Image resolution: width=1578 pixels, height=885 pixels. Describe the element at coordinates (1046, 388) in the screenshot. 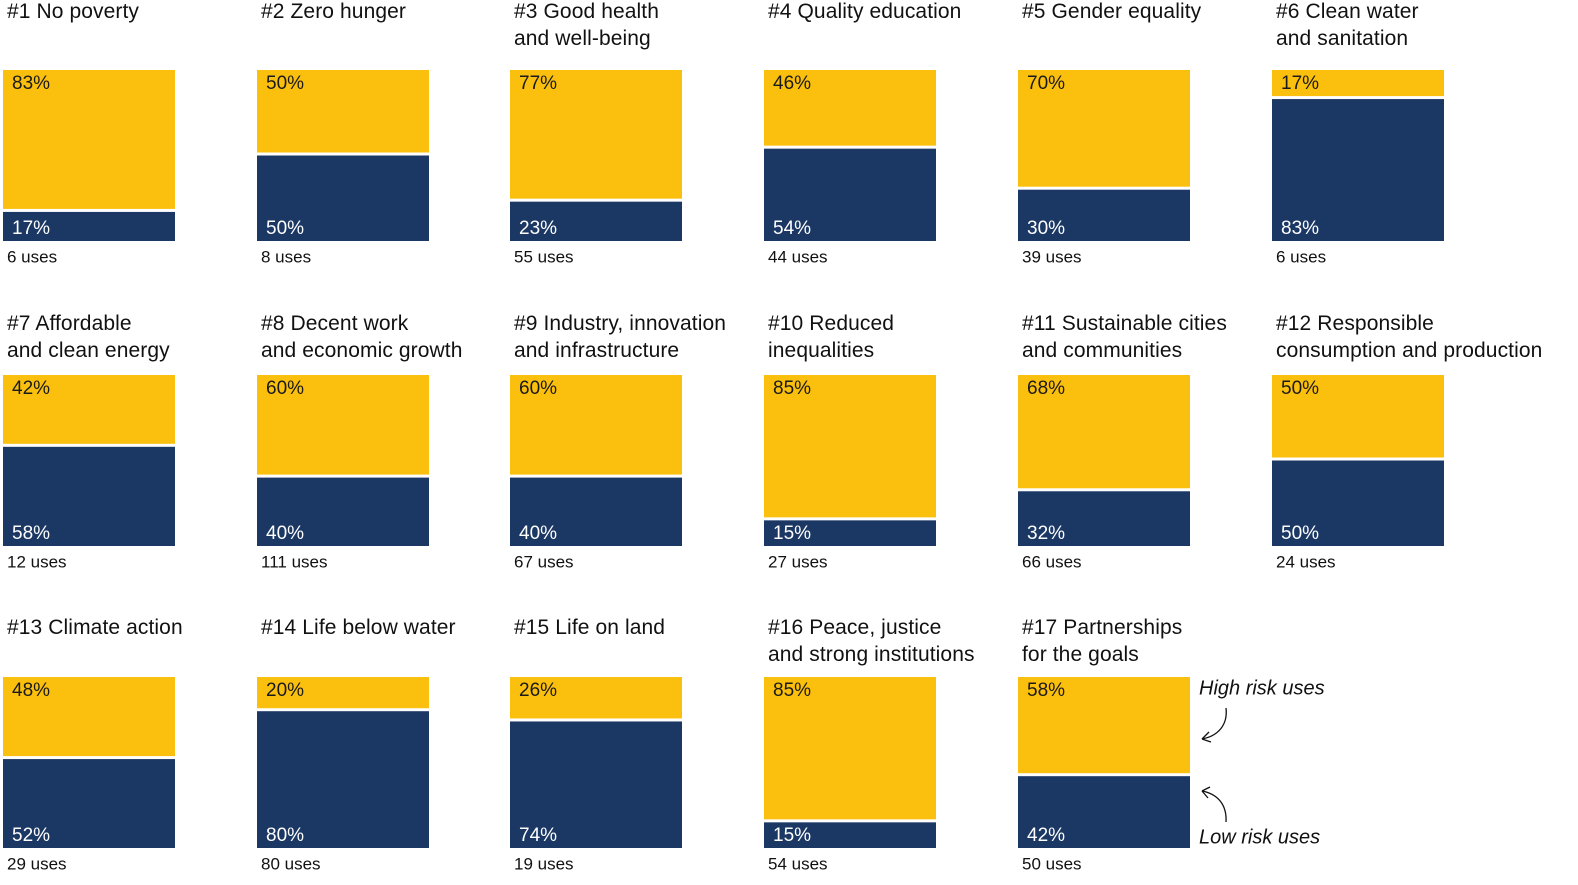

I see `value-label: 68%` at that location.